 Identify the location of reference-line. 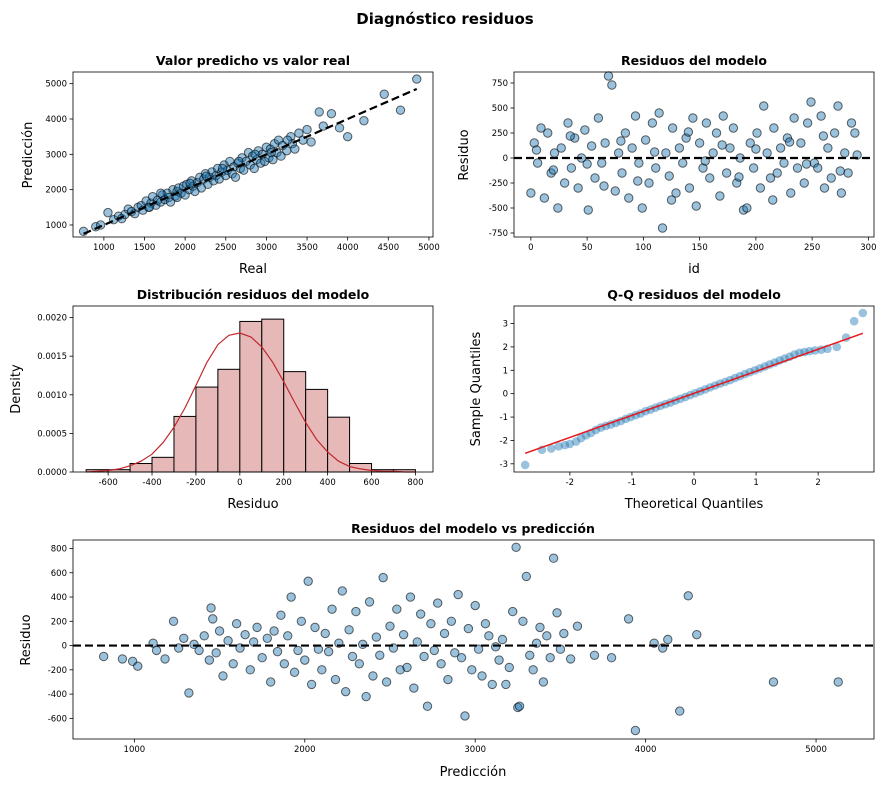
(250, 161).